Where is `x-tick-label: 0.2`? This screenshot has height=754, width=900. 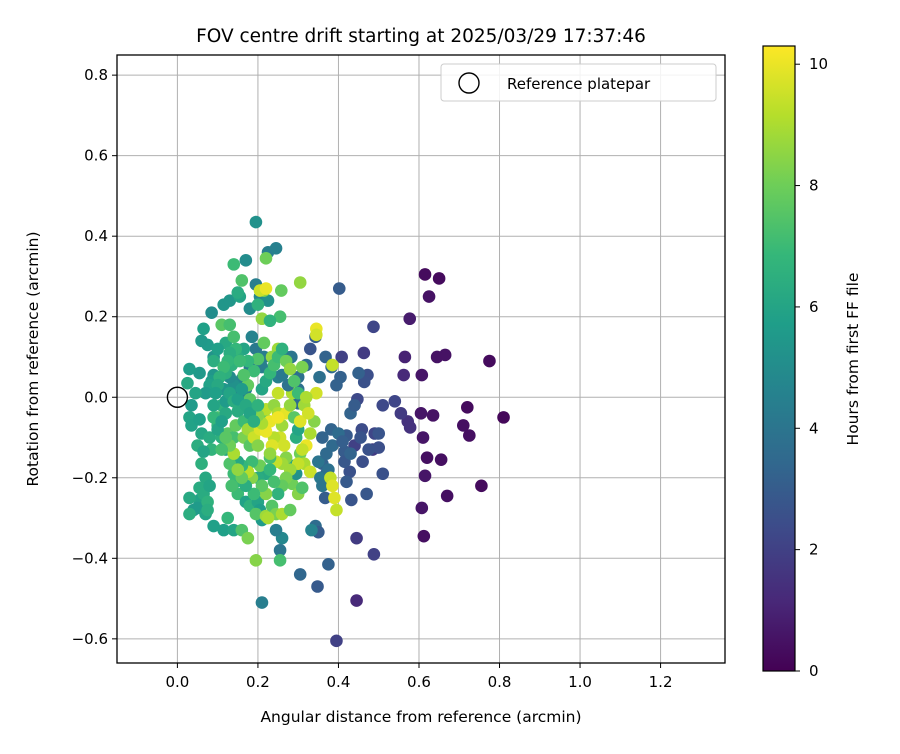 x-tick-label: 0.2 is located at coordinates (258, 682).